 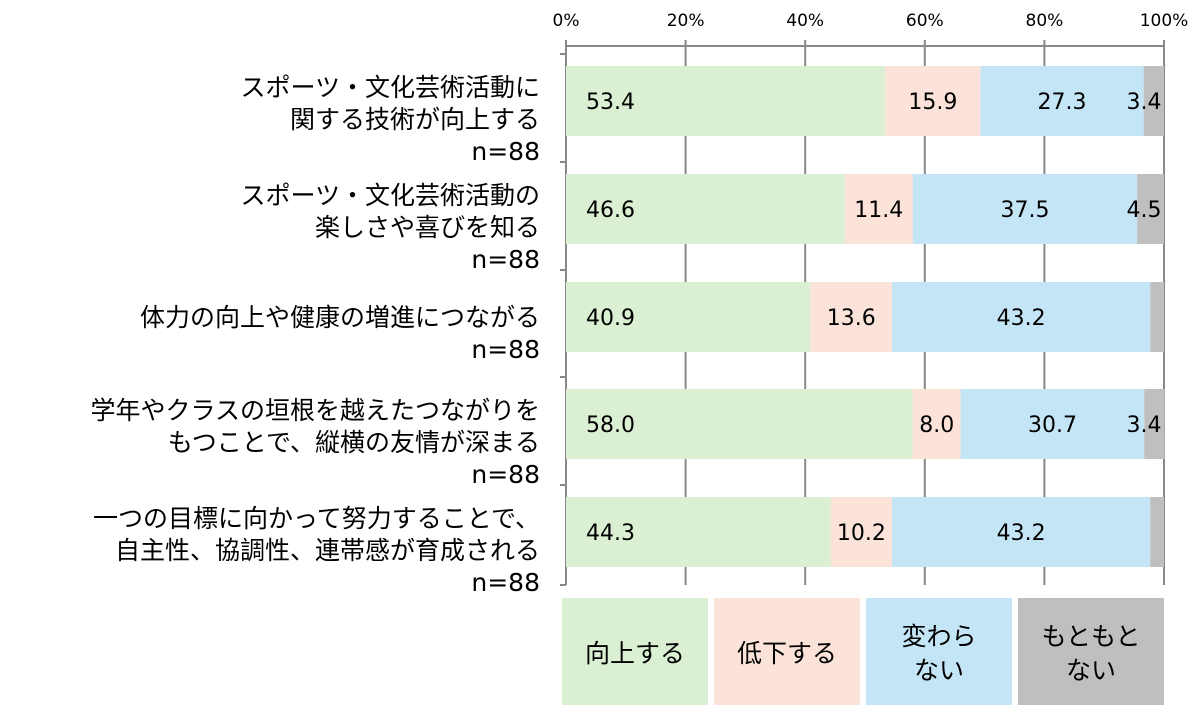 What do you see at coordinates (1090, 636) in the screenshot?
I see `legend-label: もともと` at bounding box center [1090, 636].